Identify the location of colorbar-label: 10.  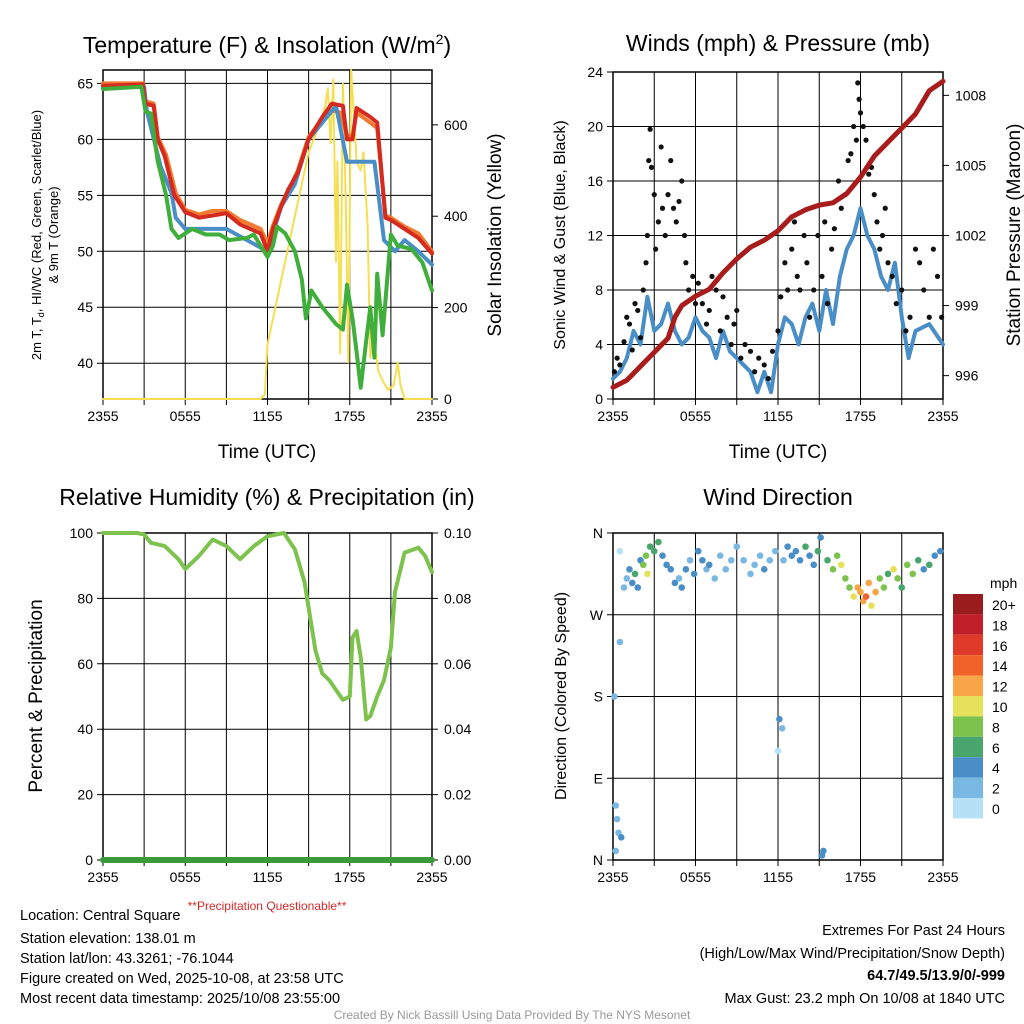
(1000, 707).